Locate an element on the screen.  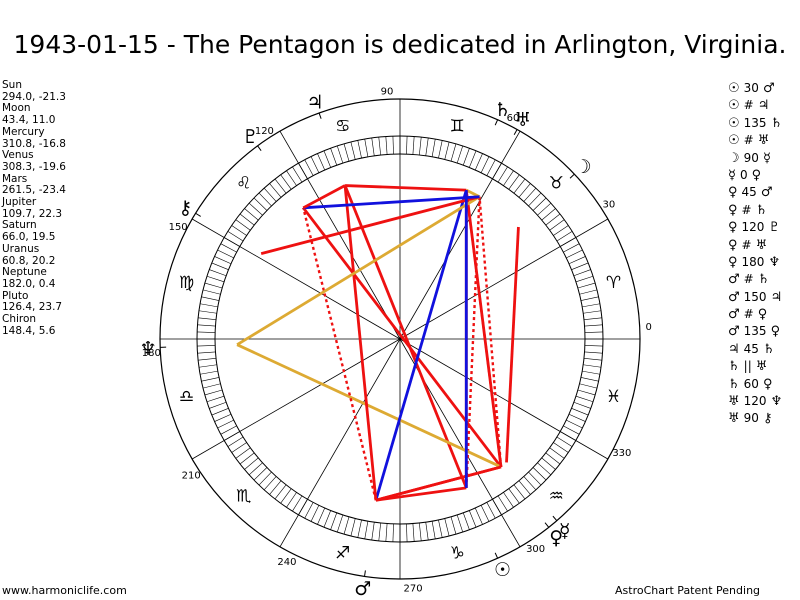
planet-name: Uranus is located at coordinates (21, 248).